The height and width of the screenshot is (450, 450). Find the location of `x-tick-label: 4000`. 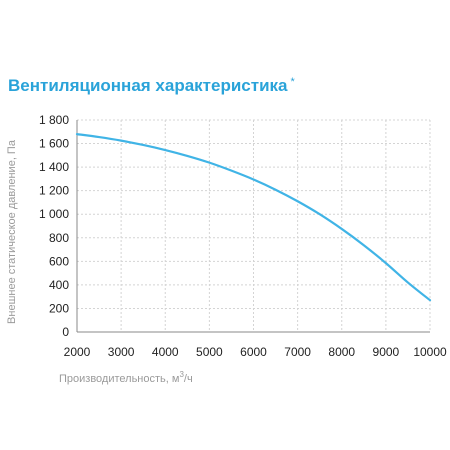

x-tick-label: 4000 is located at coordinates (165, 352).